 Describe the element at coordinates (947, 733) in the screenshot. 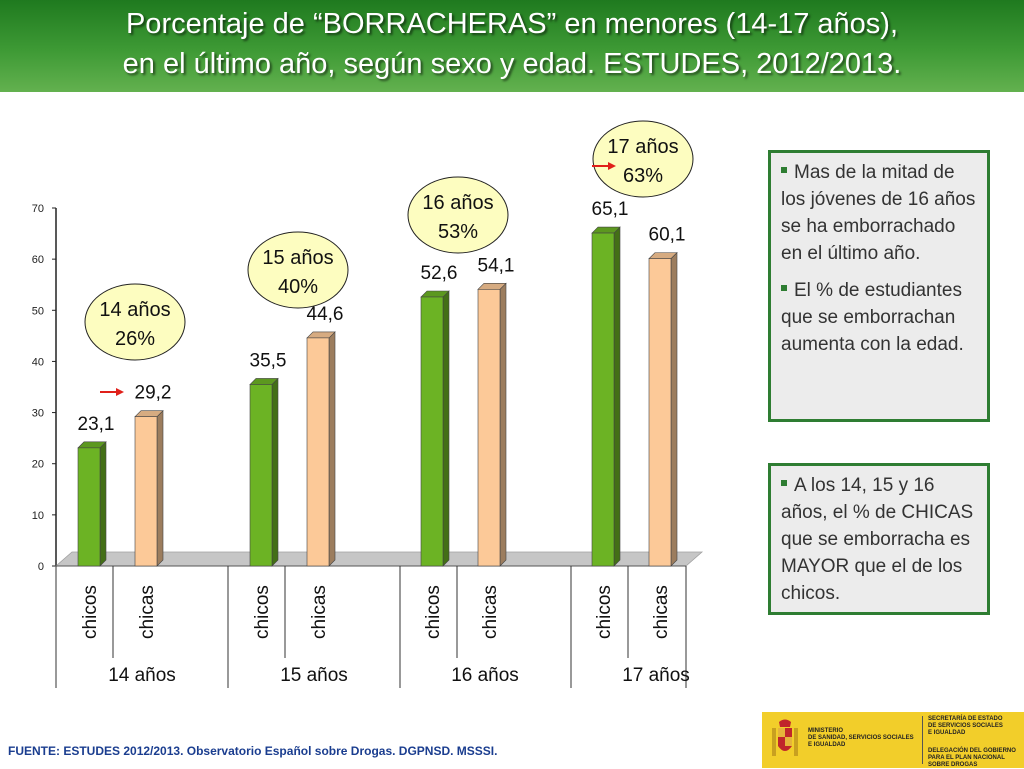

I see `logo-secretaria-line: E IGUALDAD` at that location.